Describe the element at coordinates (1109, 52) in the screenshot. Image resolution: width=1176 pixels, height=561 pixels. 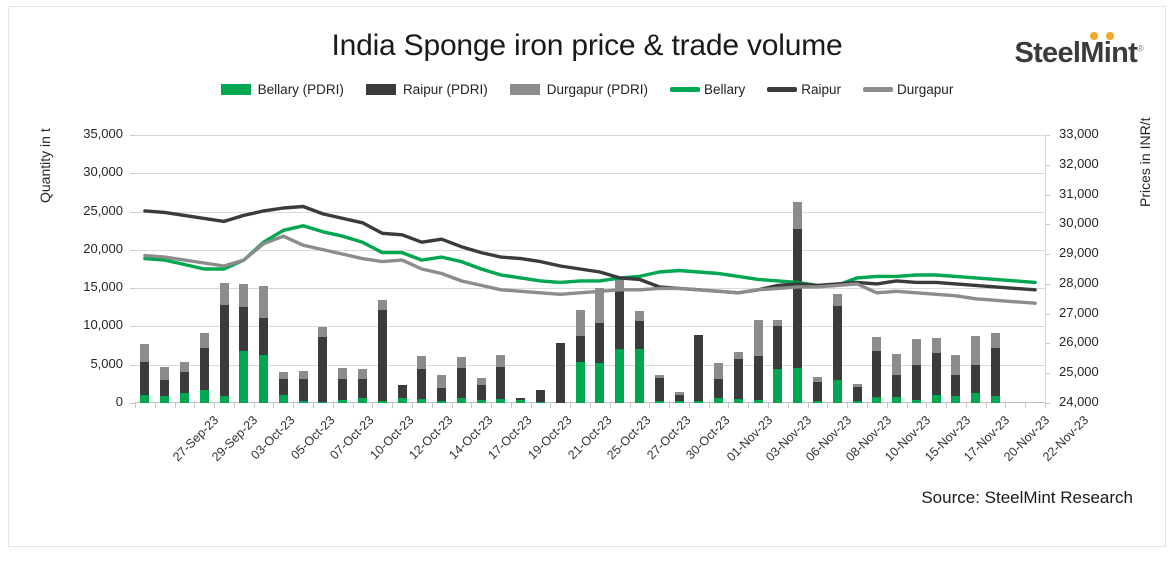
I see `logo-mint-text: Mint` at that location.